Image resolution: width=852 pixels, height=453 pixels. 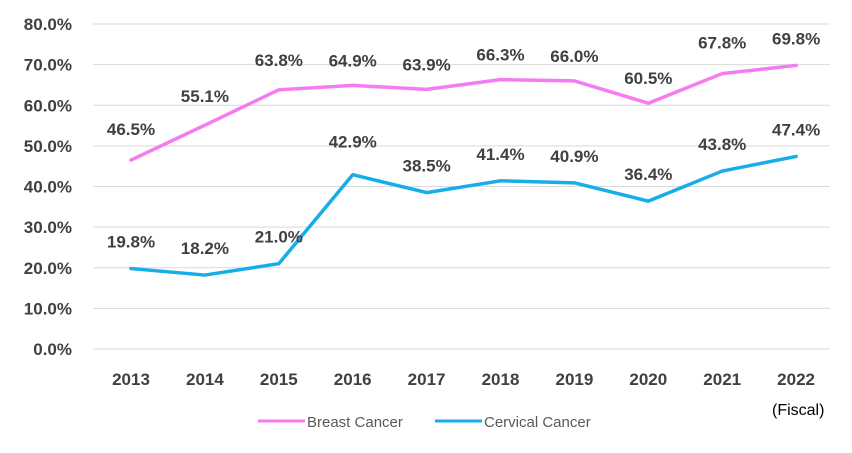 What do you see at coordinates (463, 379) in the screenshot?
I see `x-axis-ticks: 2013 2014 2015 2016 2017 2018 2019 2020 2021 2022` at bounding box center [463, 379].